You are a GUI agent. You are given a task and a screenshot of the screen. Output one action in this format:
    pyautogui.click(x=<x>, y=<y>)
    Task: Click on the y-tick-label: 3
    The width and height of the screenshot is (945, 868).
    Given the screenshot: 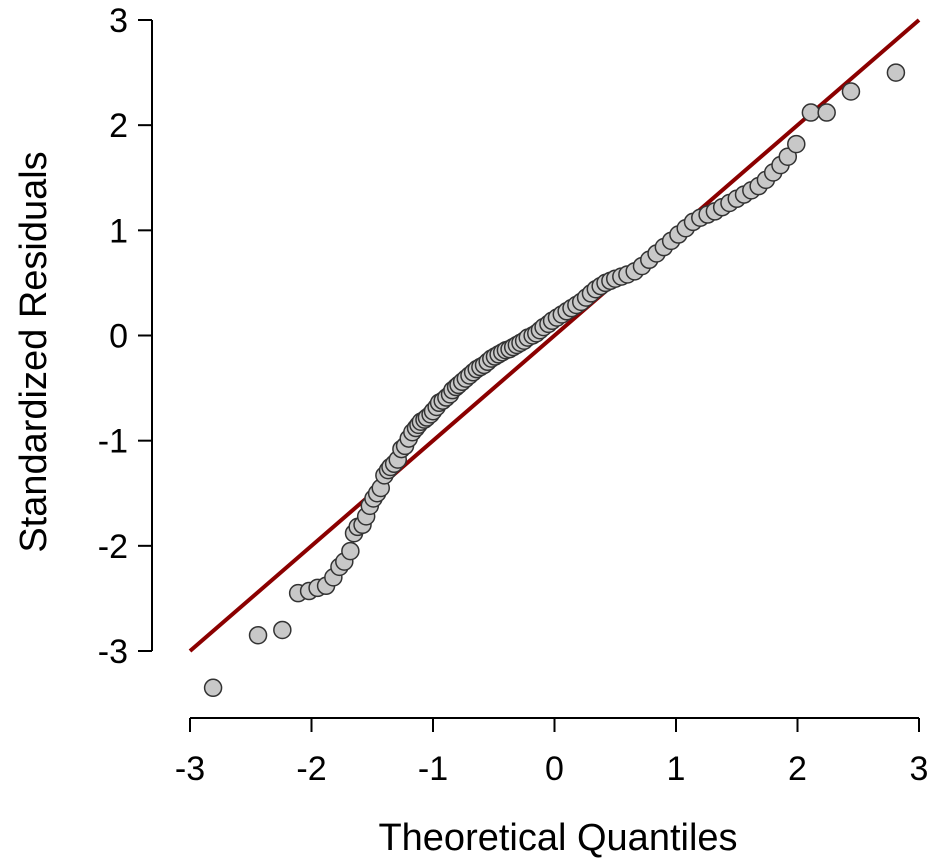 What is the action you would take?
    pyautogui.click(x=118, y=21)
    